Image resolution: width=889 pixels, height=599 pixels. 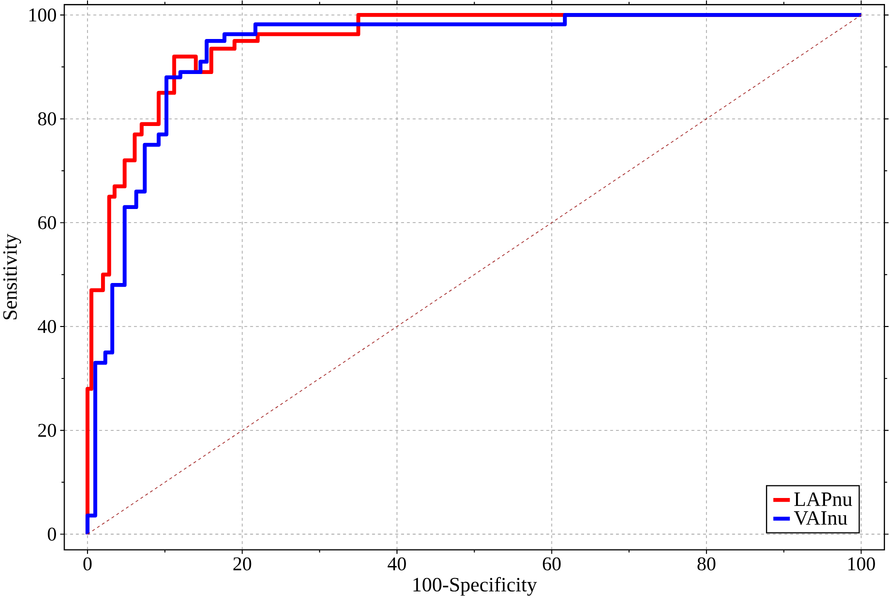 I want to click on x-tick-label: 60, so click(x=551, y=563).